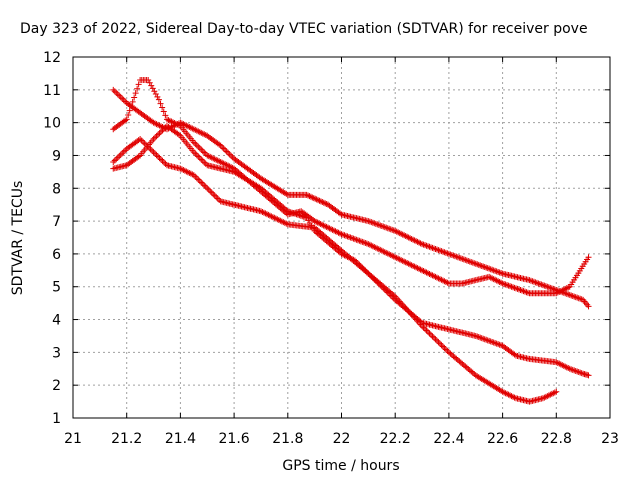 The height and width of the screenshot is (480, 640). Describe the element at coordinates (180, 439) in the screenshot. I see `x-tick-label: 21.4` at that location.